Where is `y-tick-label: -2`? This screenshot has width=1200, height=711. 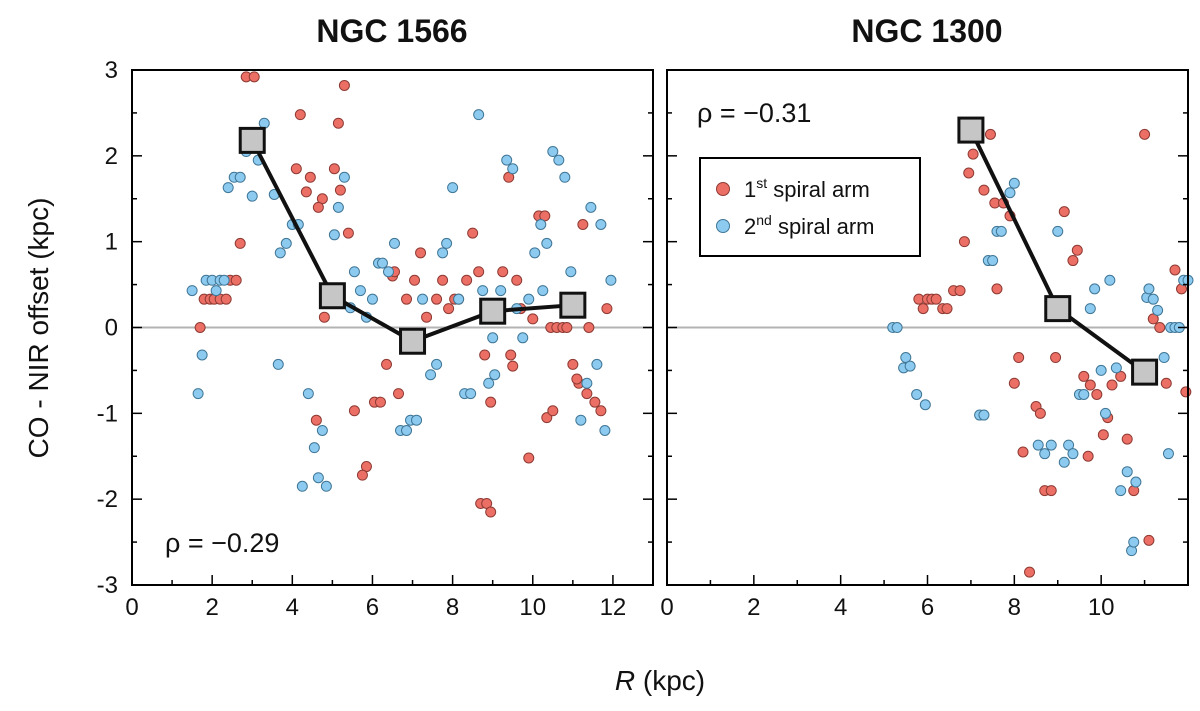
y-tick-label: -2 is located at coordinates (107, 499).